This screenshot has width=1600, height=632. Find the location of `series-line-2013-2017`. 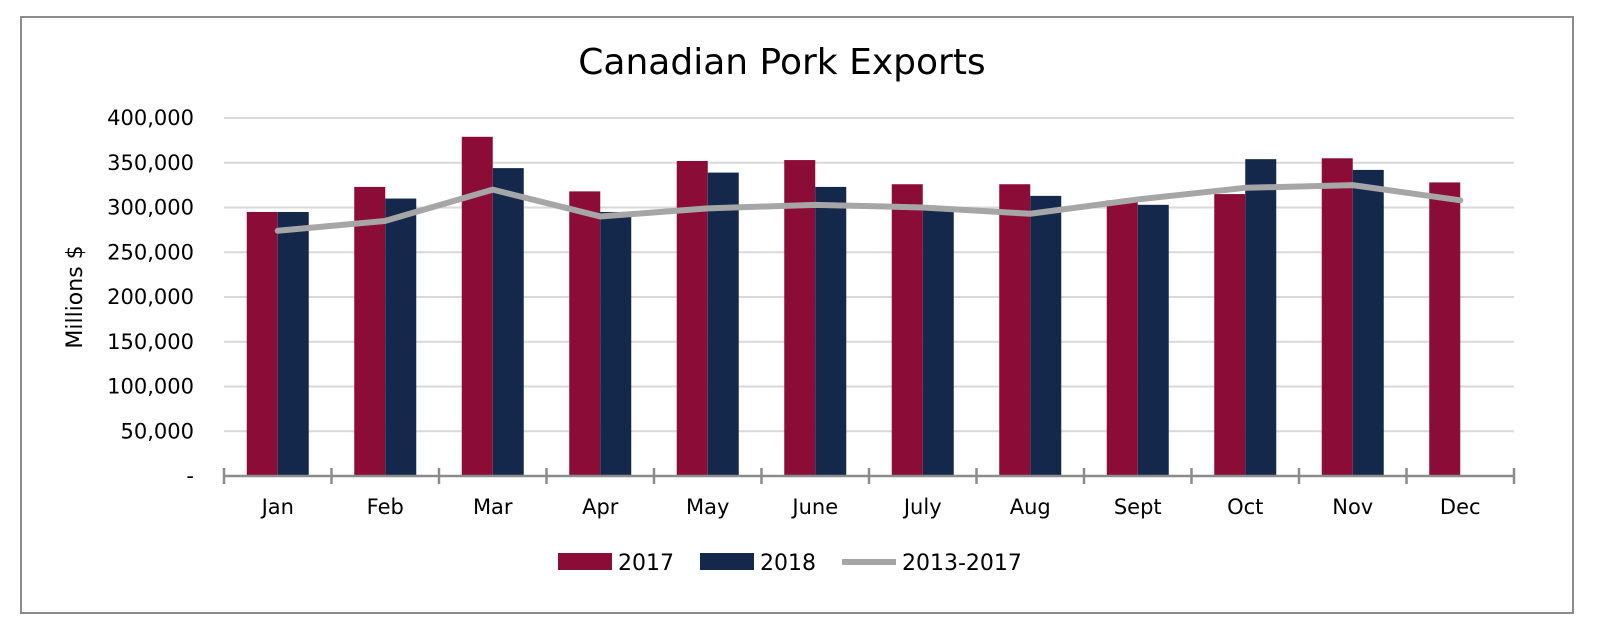

series-line-2013-2017 is located at coordinates (869, 208).